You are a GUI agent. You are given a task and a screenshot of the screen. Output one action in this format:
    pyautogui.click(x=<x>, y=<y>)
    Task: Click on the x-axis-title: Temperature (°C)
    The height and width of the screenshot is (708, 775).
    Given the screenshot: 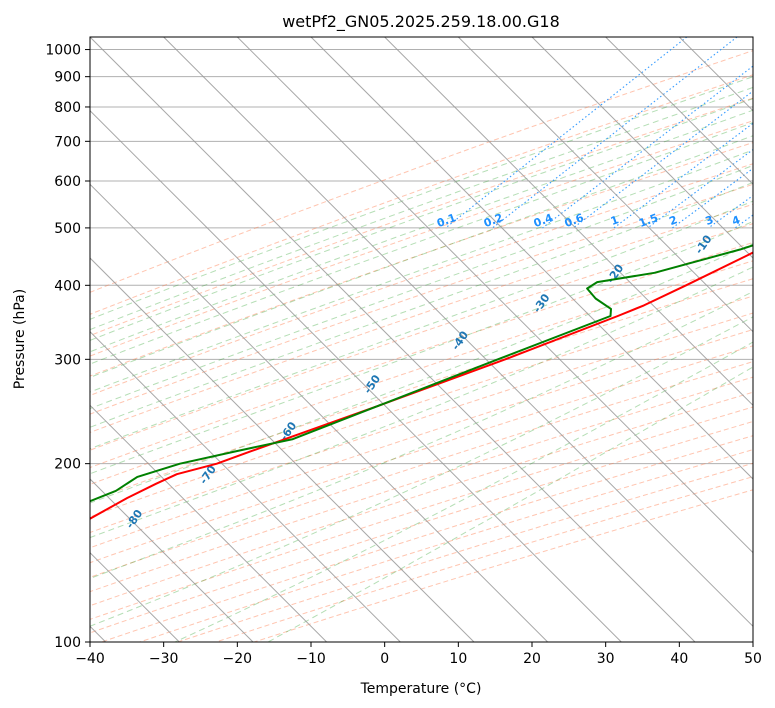 What is the action you would take?
    pyautogui.click(x=421, y=689)
    